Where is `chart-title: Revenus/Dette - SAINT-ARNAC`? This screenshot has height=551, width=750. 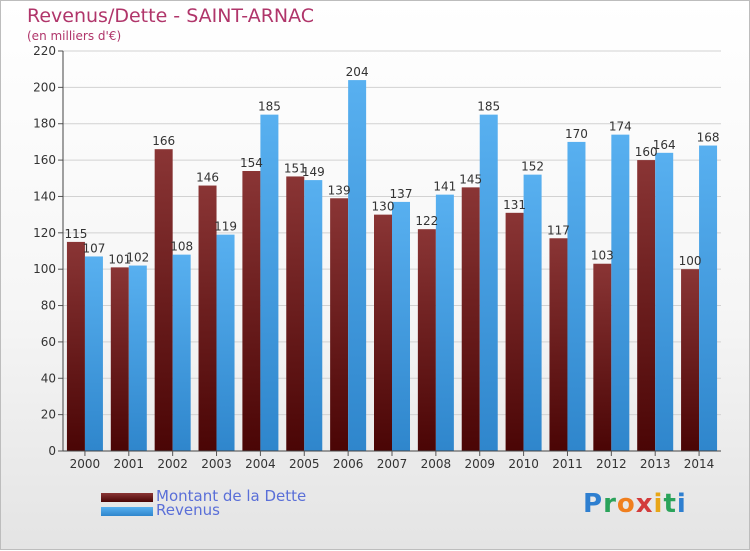 chart-title: Revenus/Dette - SAINT-ARNAC is located at coordinates (171, 16).